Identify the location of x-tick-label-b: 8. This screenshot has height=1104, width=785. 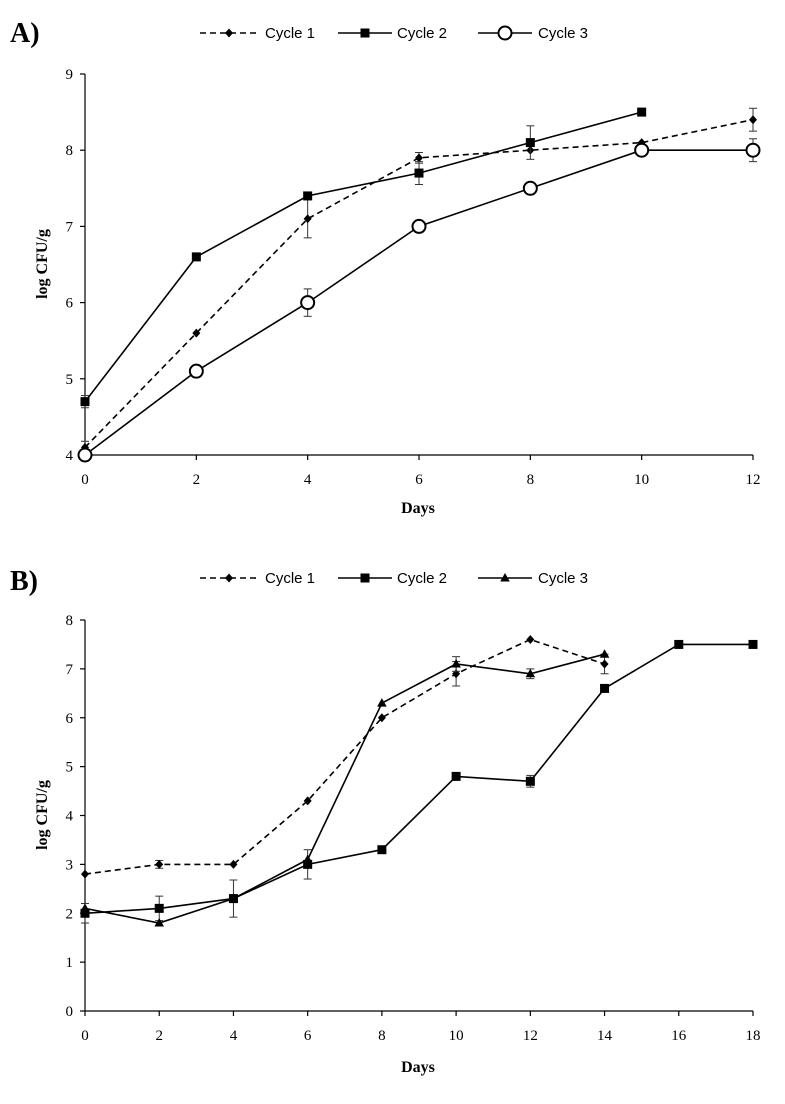
(382, 1036).